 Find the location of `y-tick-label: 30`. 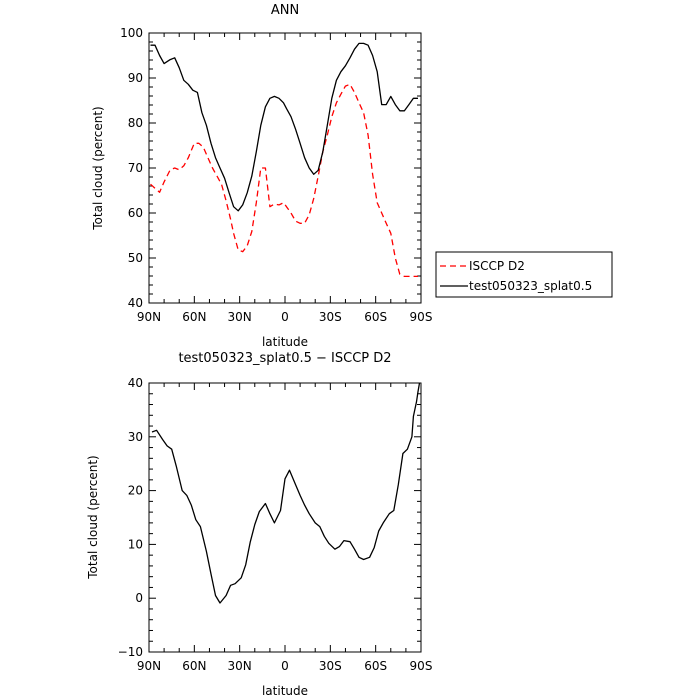

y-tick-label: 30 is located at coordinates (135, 437).